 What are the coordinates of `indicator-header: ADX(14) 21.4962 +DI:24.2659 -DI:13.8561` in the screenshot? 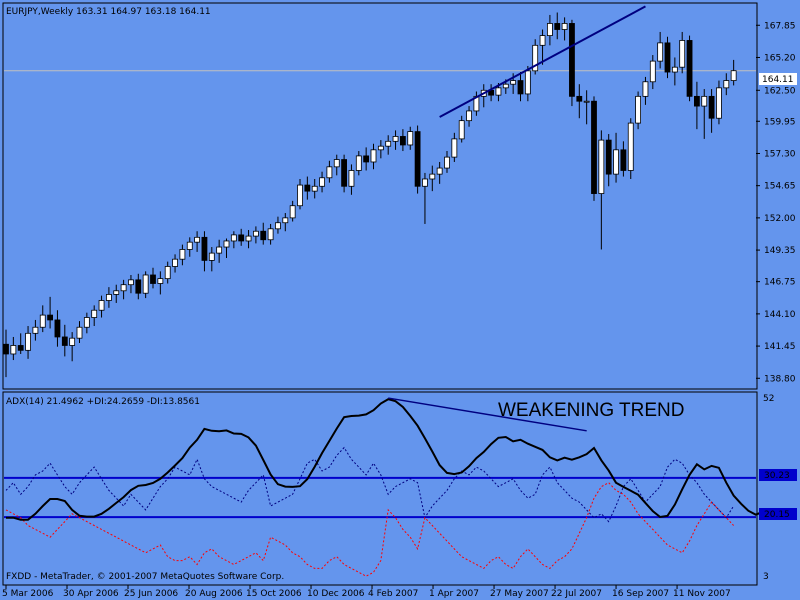 It's located at (103, 402).